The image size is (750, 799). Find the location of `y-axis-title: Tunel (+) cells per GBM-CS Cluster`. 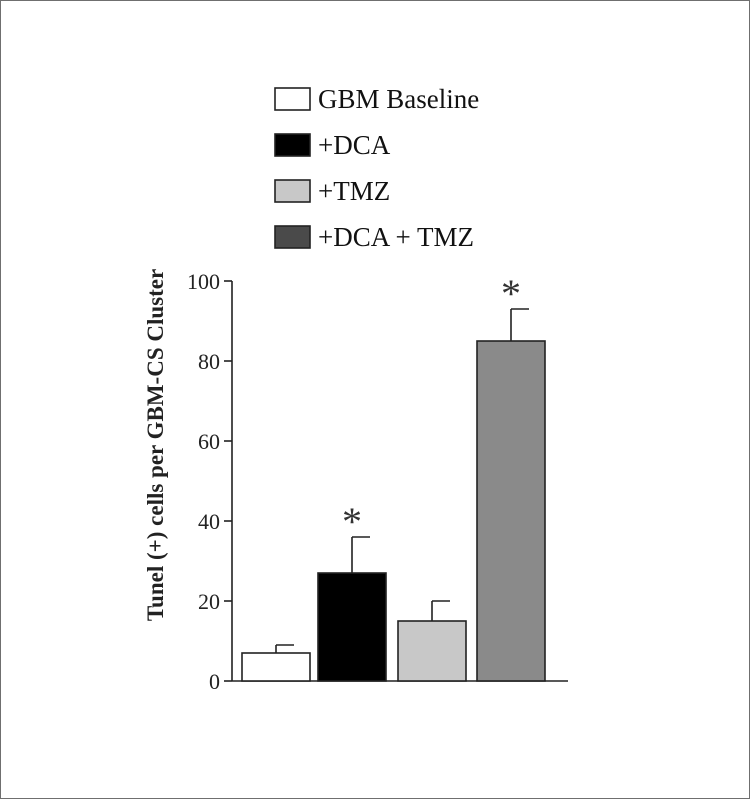

y-axis-title: Tunel (+) cells per GBM-CS Cluster is located at coordinates (155, 445).